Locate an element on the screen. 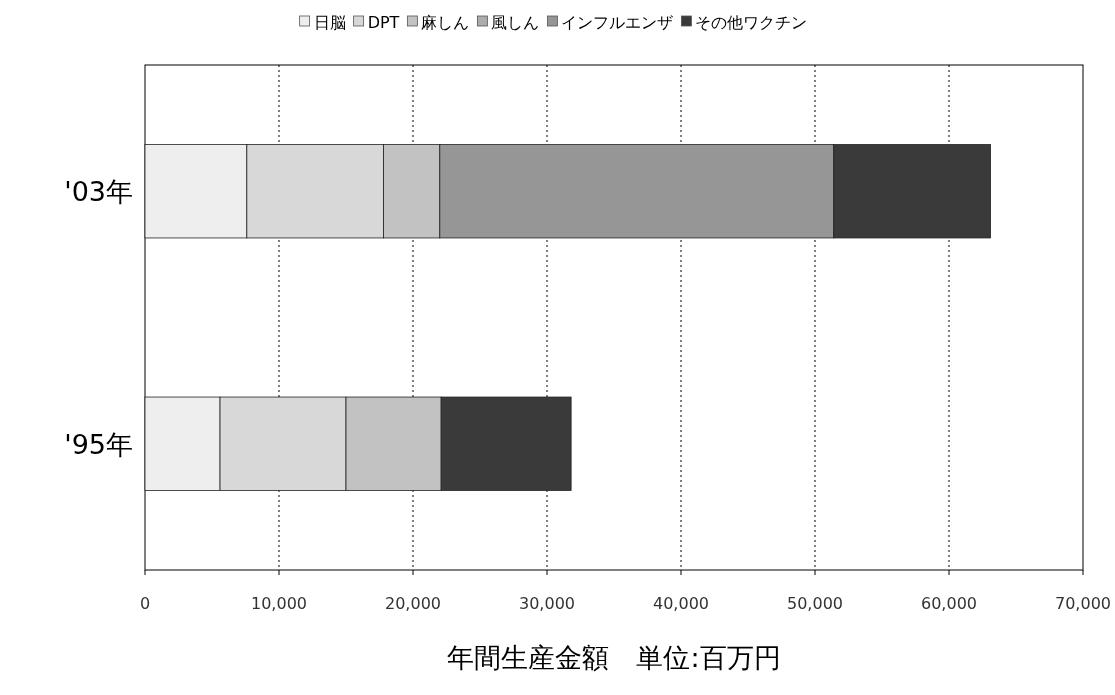 This screenshot has height=695, width=1115. legend-label: その他ワクチン is located at coordinates (751, 22).